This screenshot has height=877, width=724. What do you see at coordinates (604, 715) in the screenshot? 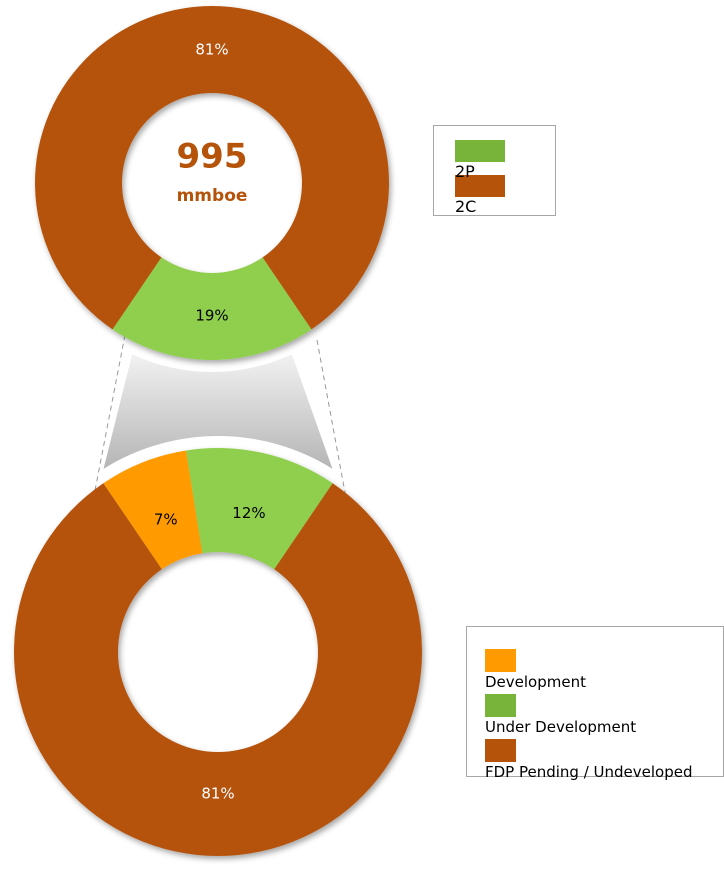
I see `legend-item: Under Development` at bounding box center [604, 715].